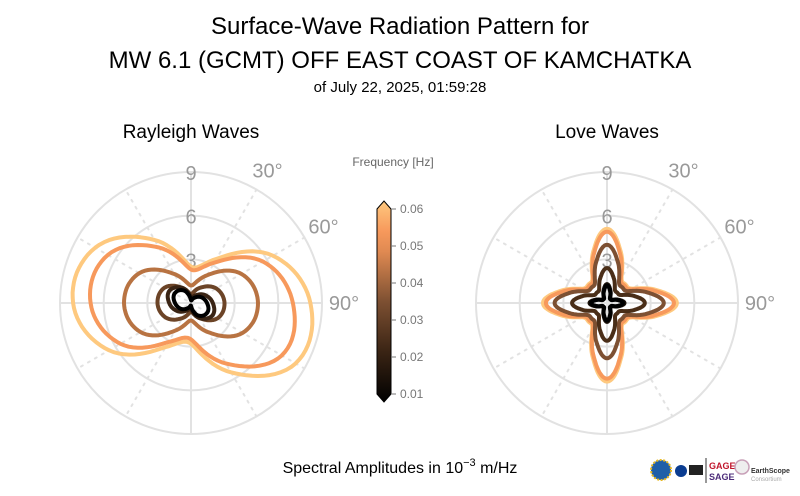  Describe the element at coordinates (412, 320) in the screenshot. I see `colorbar-tick-label: 0.03` at that location.